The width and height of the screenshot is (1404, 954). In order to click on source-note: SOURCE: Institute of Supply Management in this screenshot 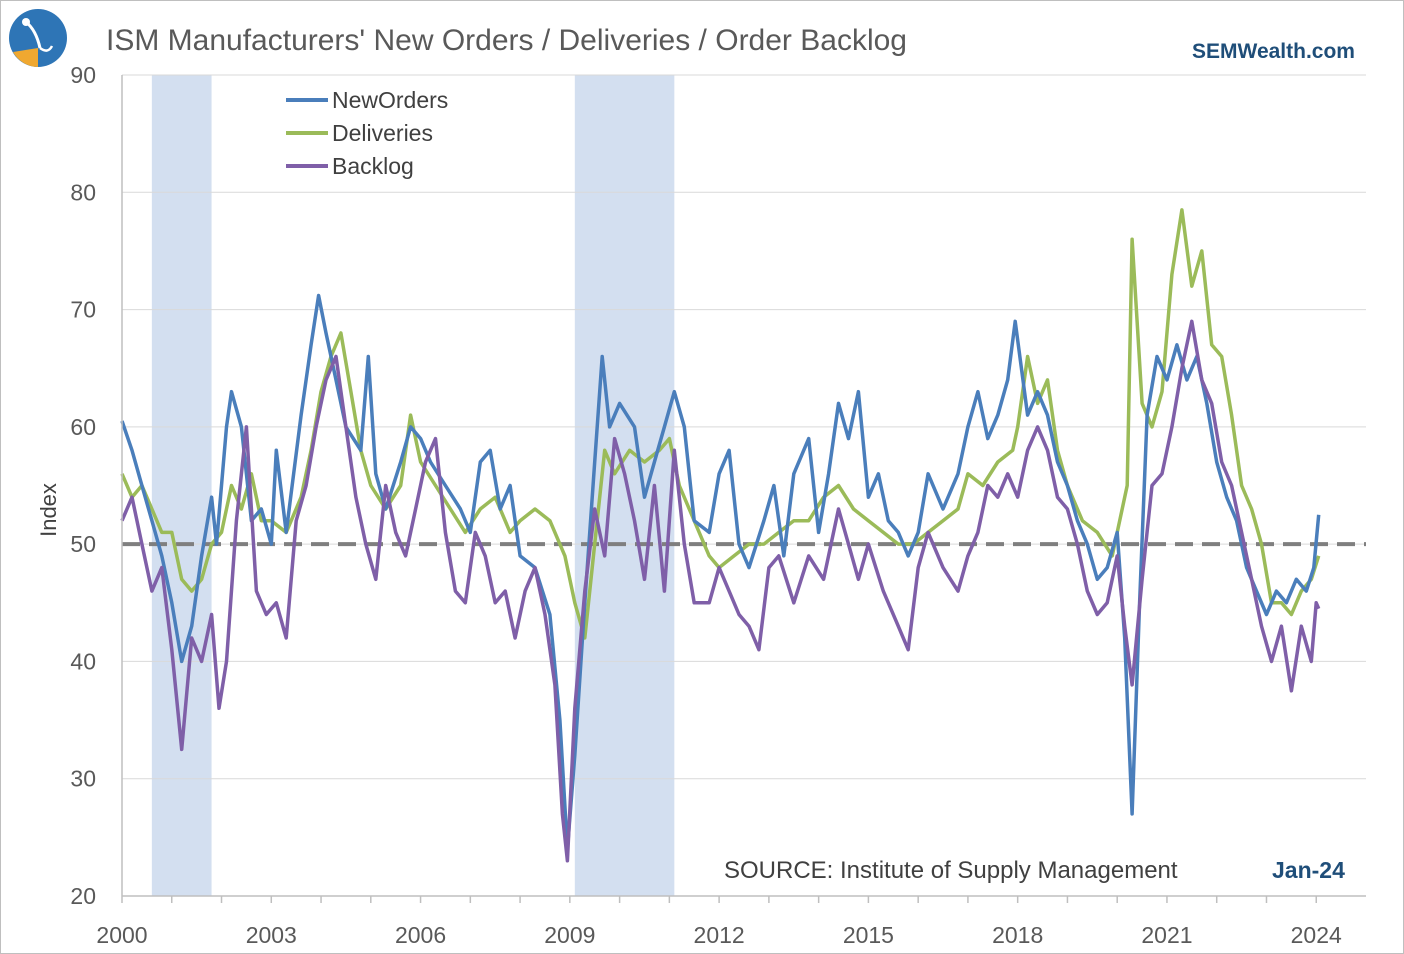, I will do `click(951, 870)`.